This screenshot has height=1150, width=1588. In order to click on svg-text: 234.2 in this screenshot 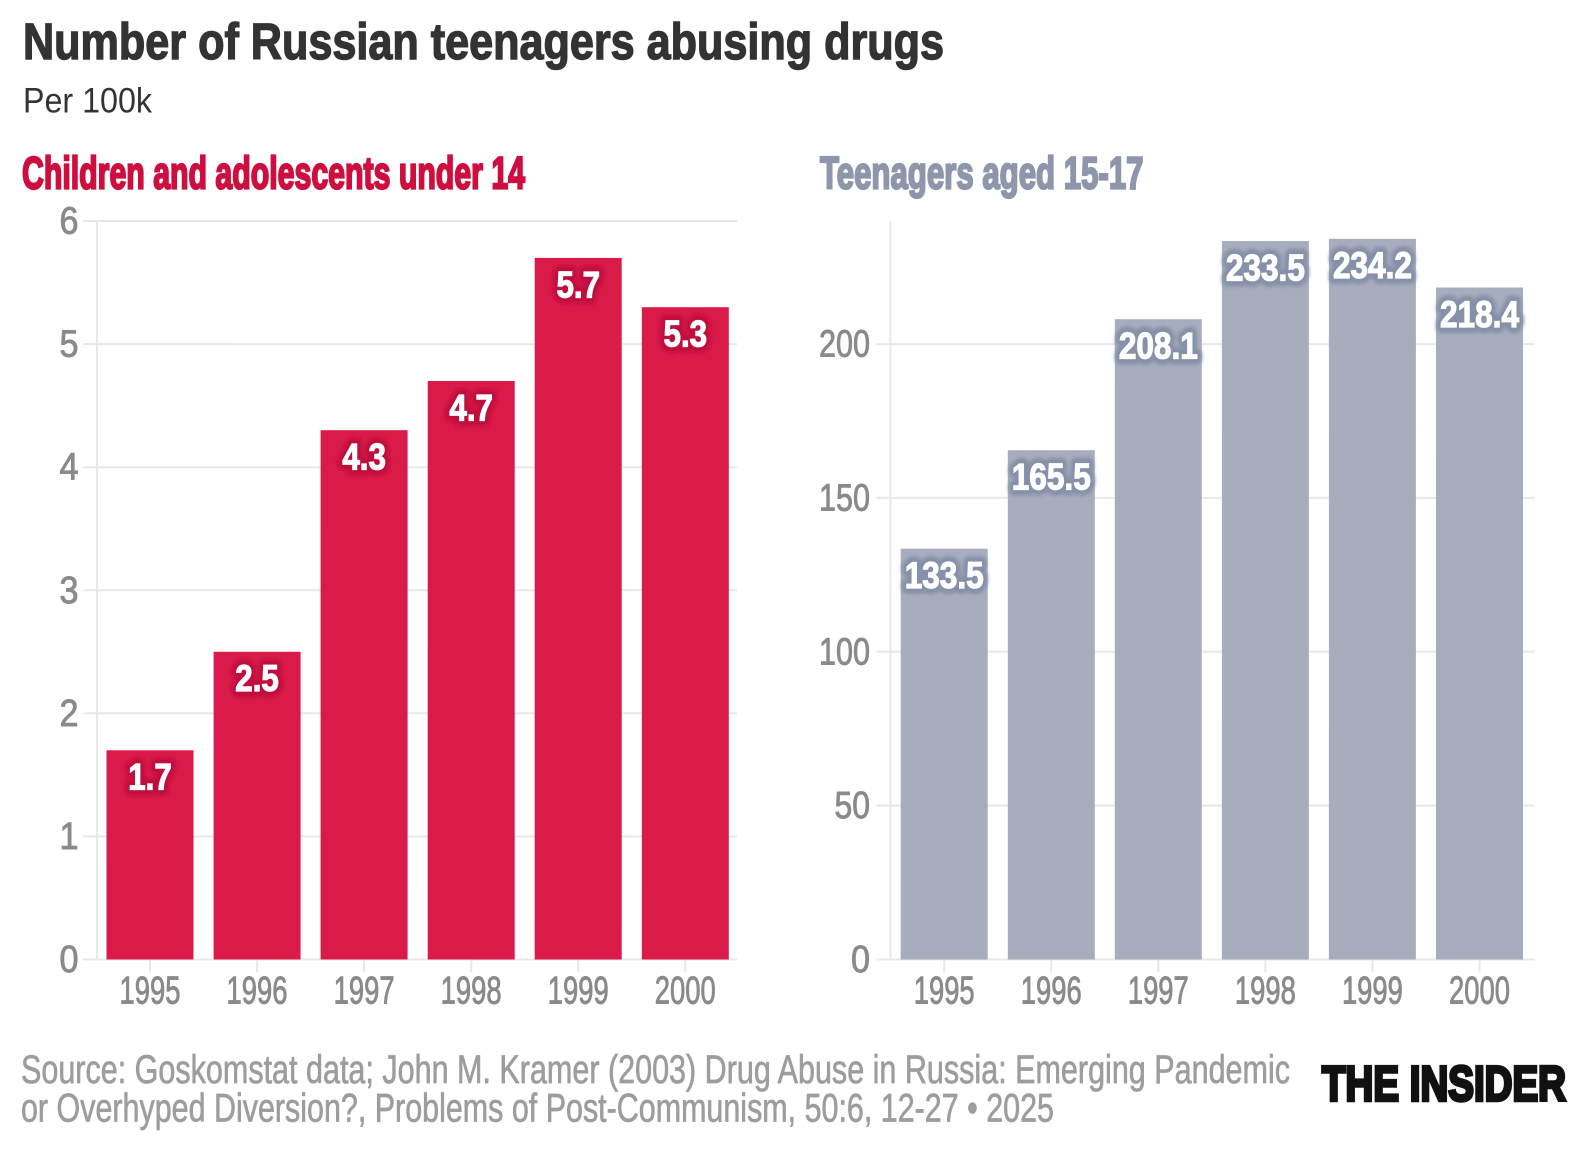, I will do `click(1372, 265)`.